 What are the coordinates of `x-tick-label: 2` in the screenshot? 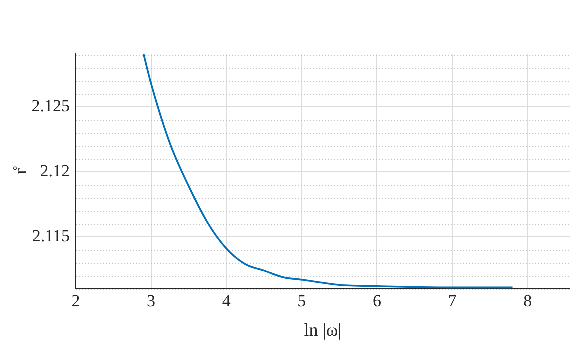 It's located at (76, 301).